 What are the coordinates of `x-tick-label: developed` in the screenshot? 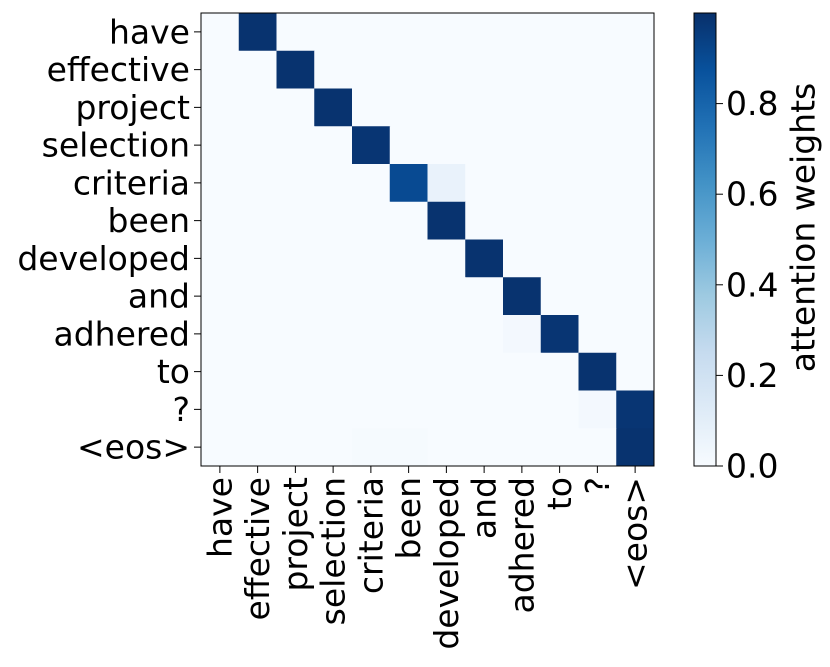 It's located at (446, 563).